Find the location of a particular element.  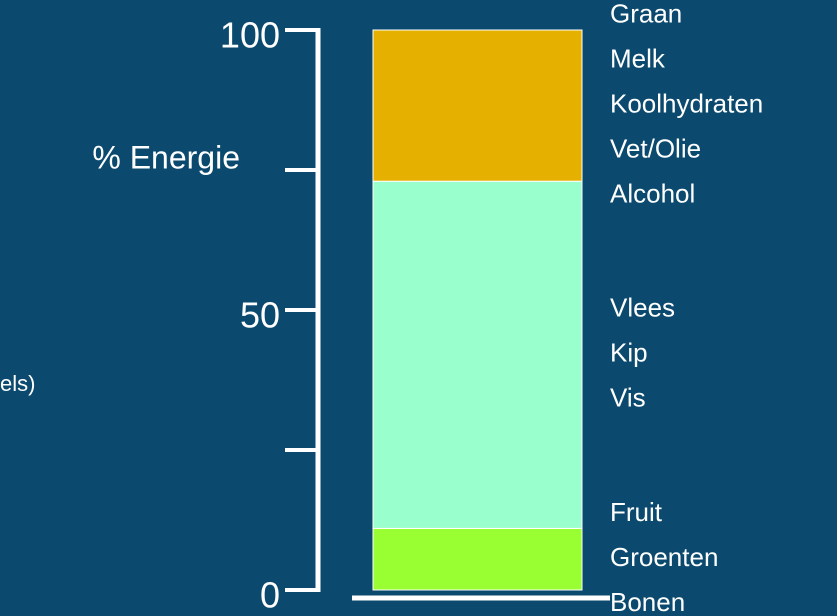

y-axis-label: % Energie is located at coordinates (166, 157).